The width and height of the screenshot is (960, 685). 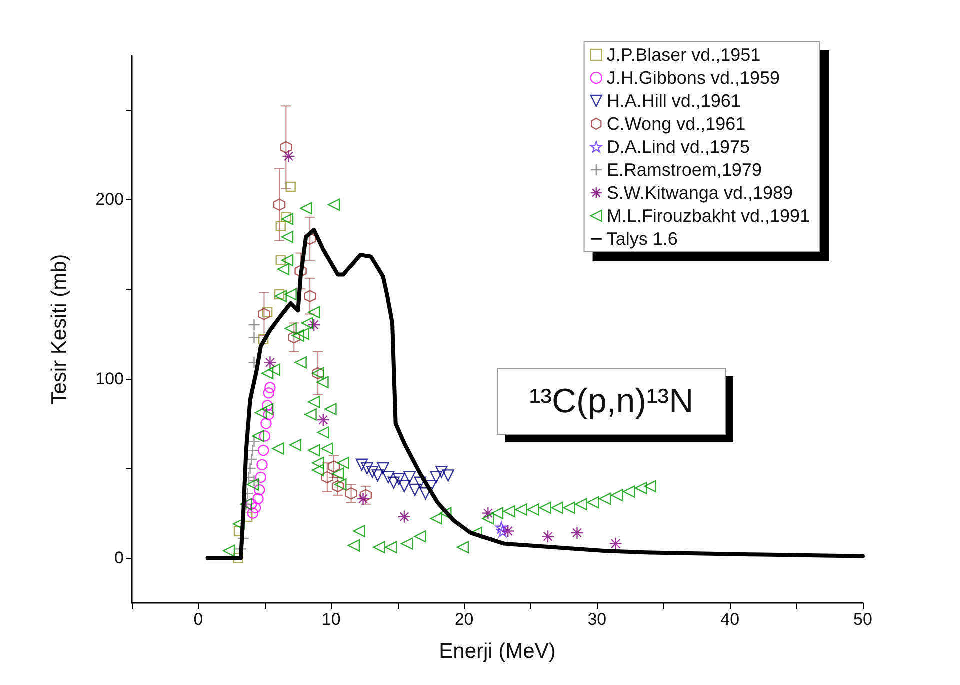 What do you see at coordinates (863, 619) in the screenshot?
I see `x-tick-label: 50` at bounding box center [863, 619].